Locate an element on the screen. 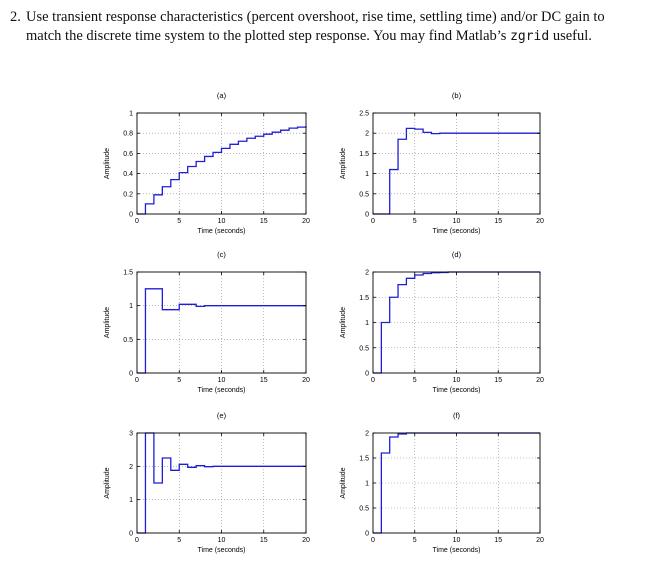  chart-e-ytick-label-3: 3 is located at coordinates (131, 434).